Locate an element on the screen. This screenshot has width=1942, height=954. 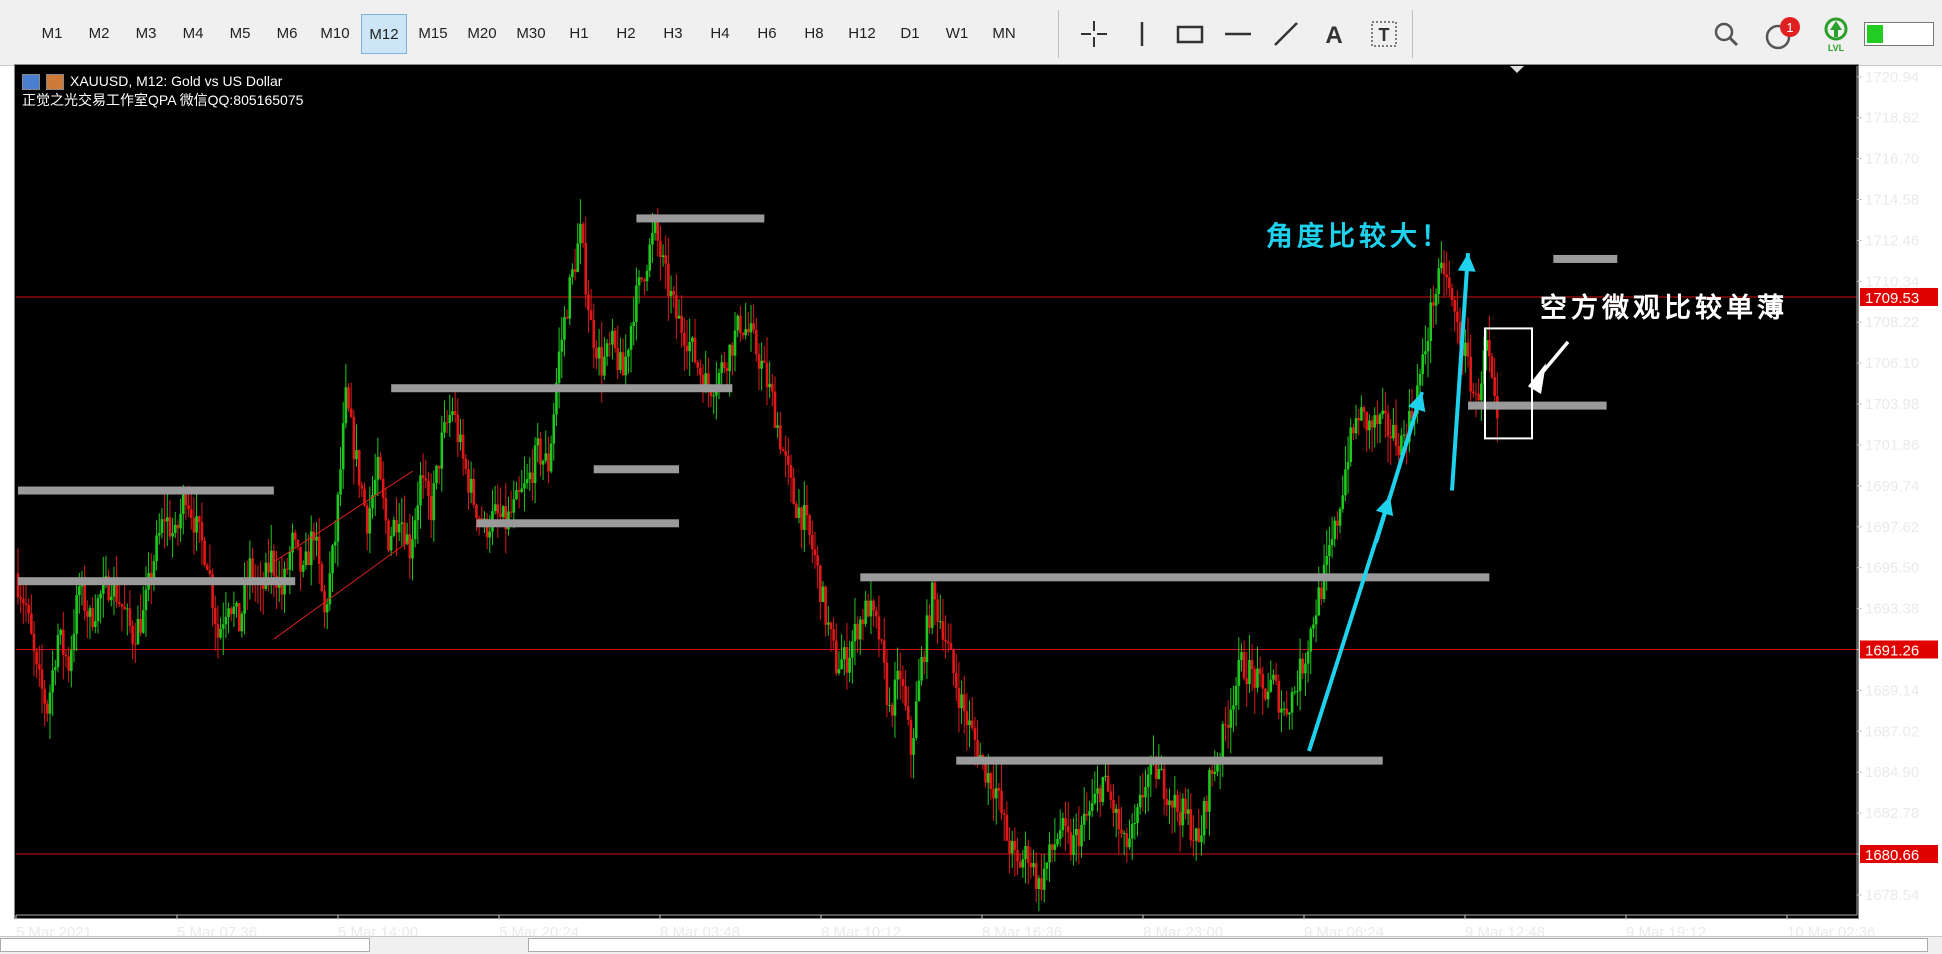
chart-window-icon is located at coordinates (31, 81).